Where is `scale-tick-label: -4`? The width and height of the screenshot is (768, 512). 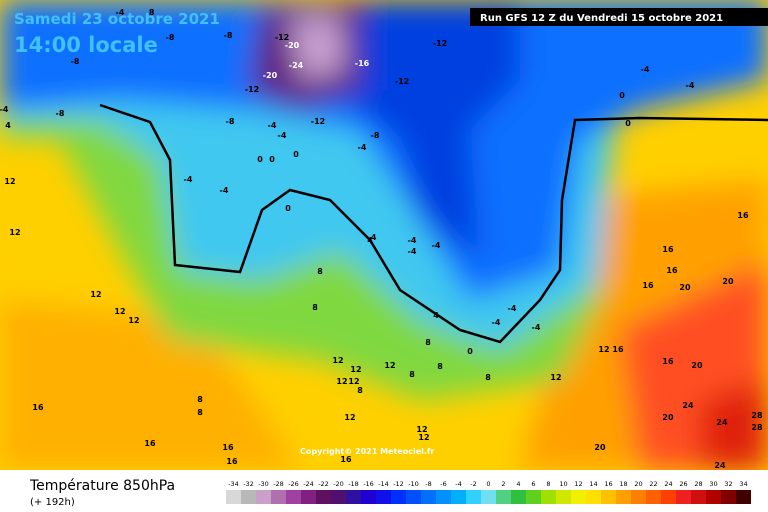 scale-tick-label: -4 is located at coordinates (458, 484).